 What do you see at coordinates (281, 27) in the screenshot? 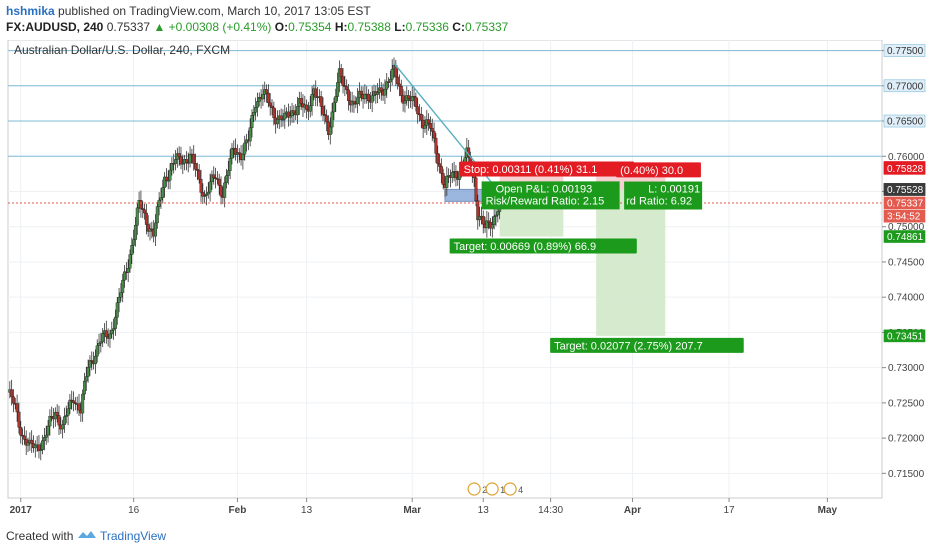
I see `open-label: O:` at bounding box center [281, 27].